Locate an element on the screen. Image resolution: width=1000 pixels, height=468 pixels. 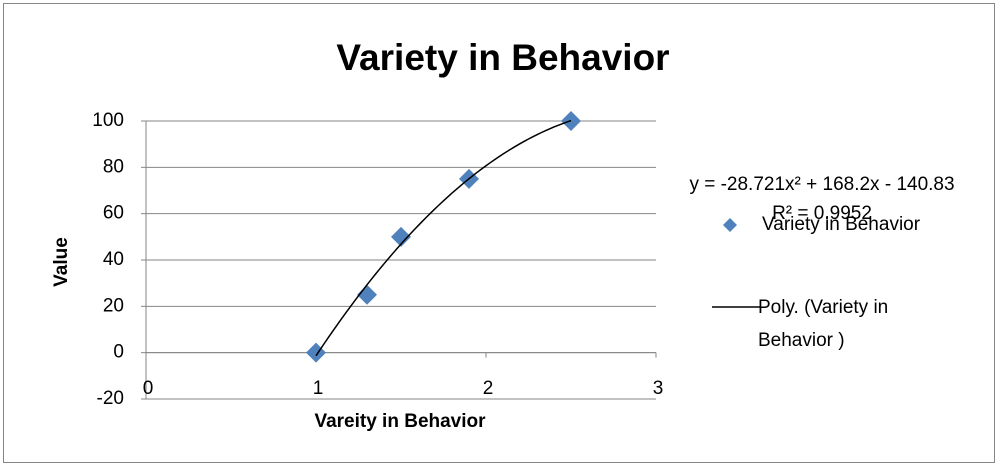
trendline is located at coordinates (443, 238).